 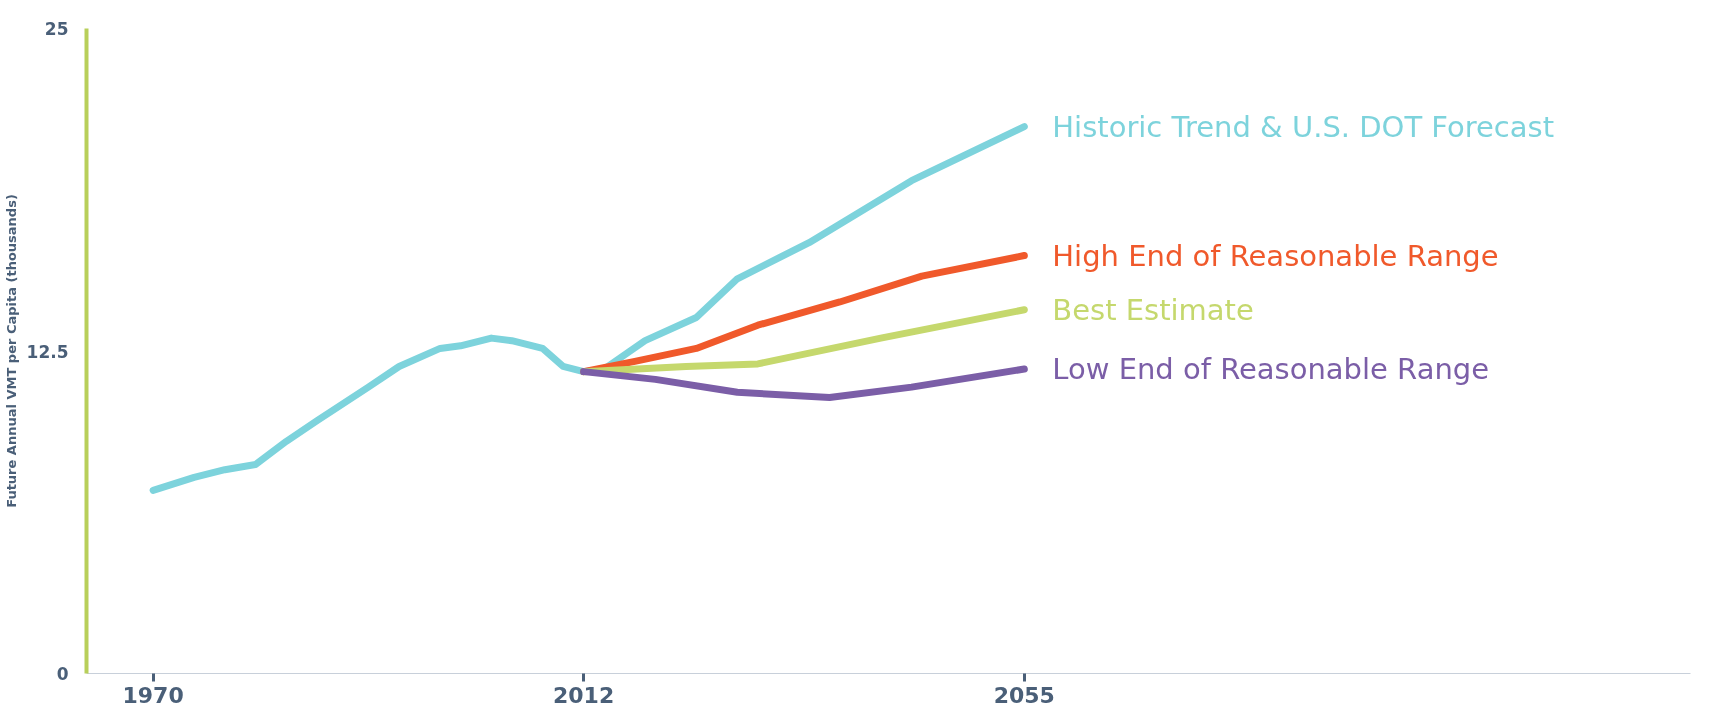 I want to click on series-label: Historic Trend & U.S. DOT Forecast, so click(x=1303, y=126).